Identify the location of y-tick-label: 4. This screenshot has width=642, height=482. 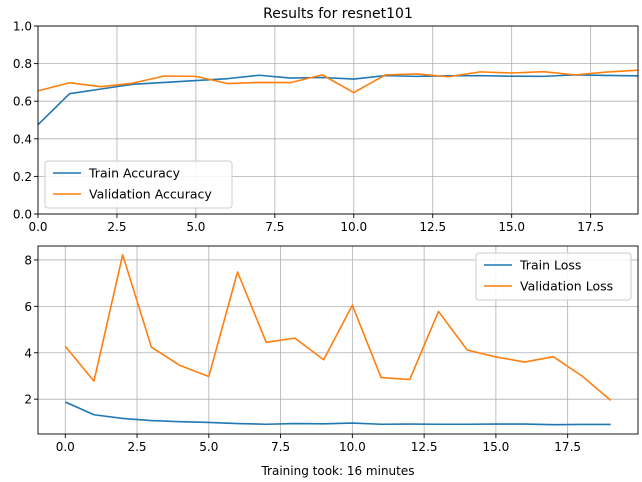
(28, 353).